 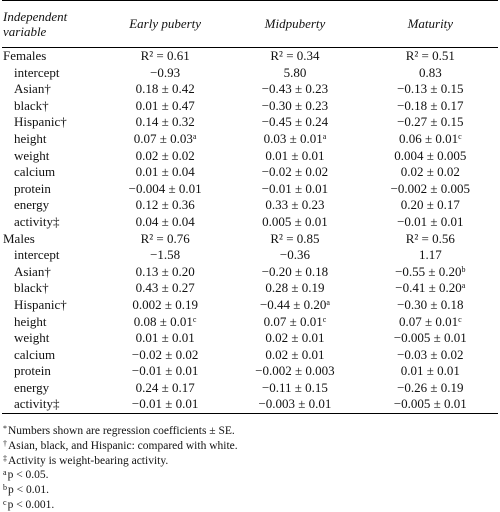 I want to click on footnote-mark: a, so click(x=5, y=473).